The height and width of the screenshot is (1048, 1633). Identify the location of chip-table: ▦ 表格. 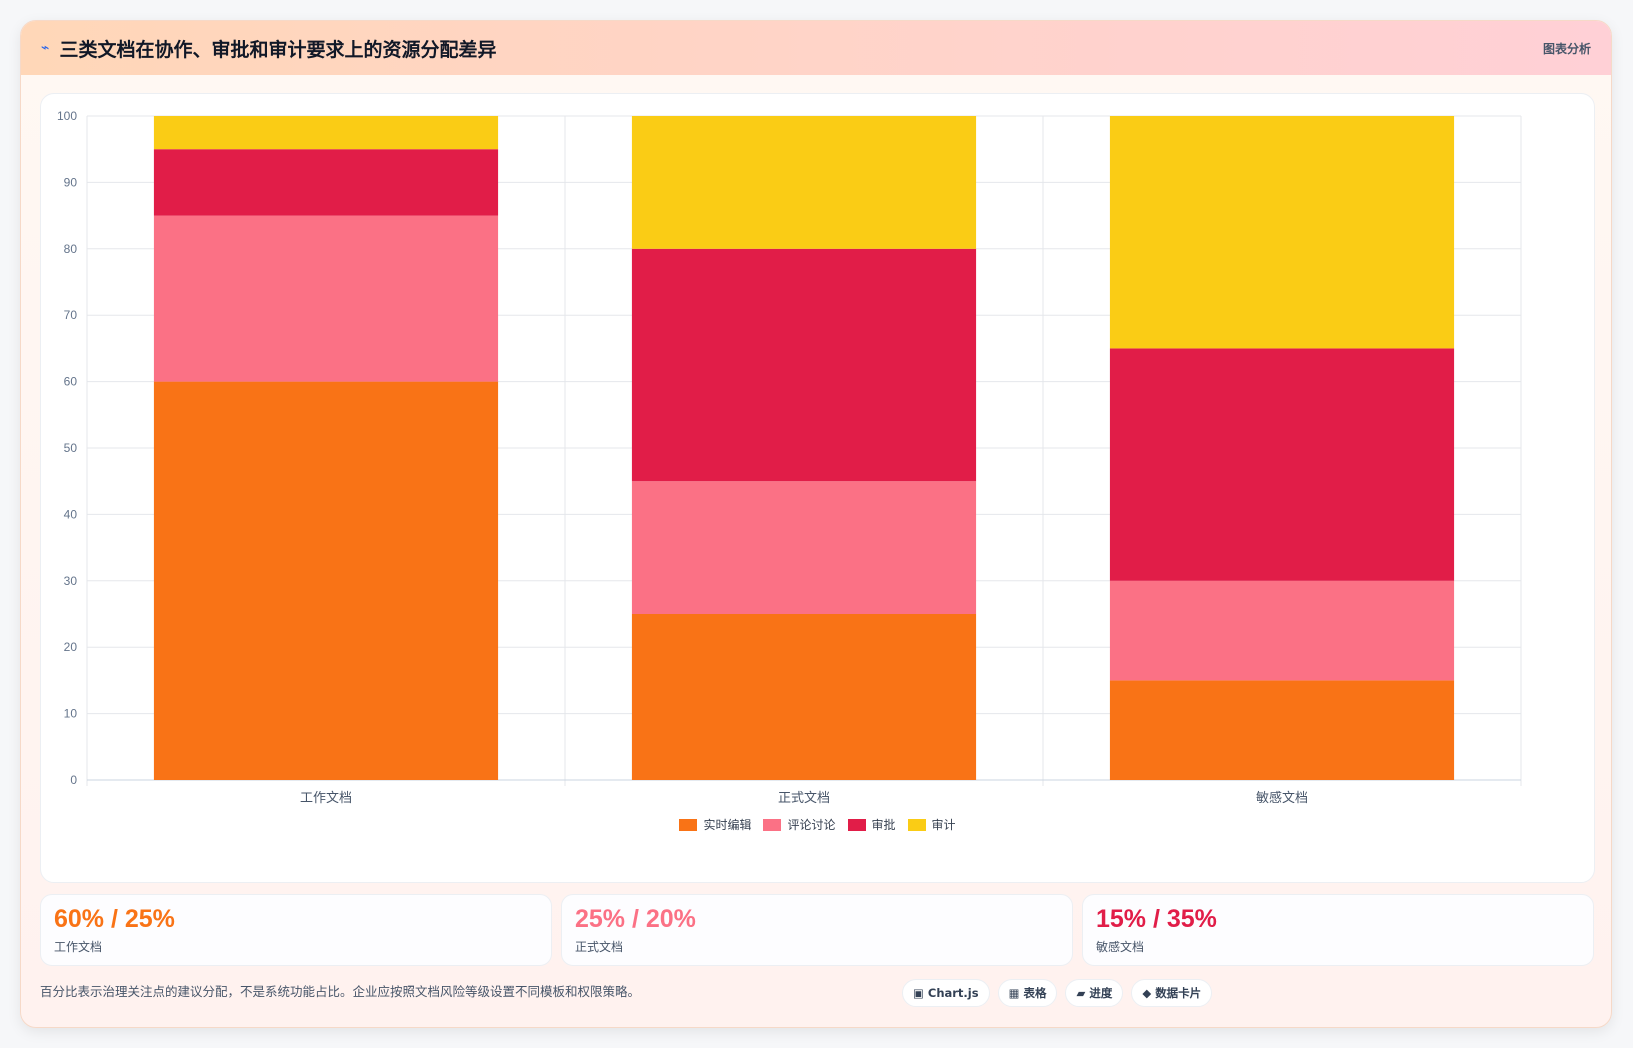
(1027, 993).